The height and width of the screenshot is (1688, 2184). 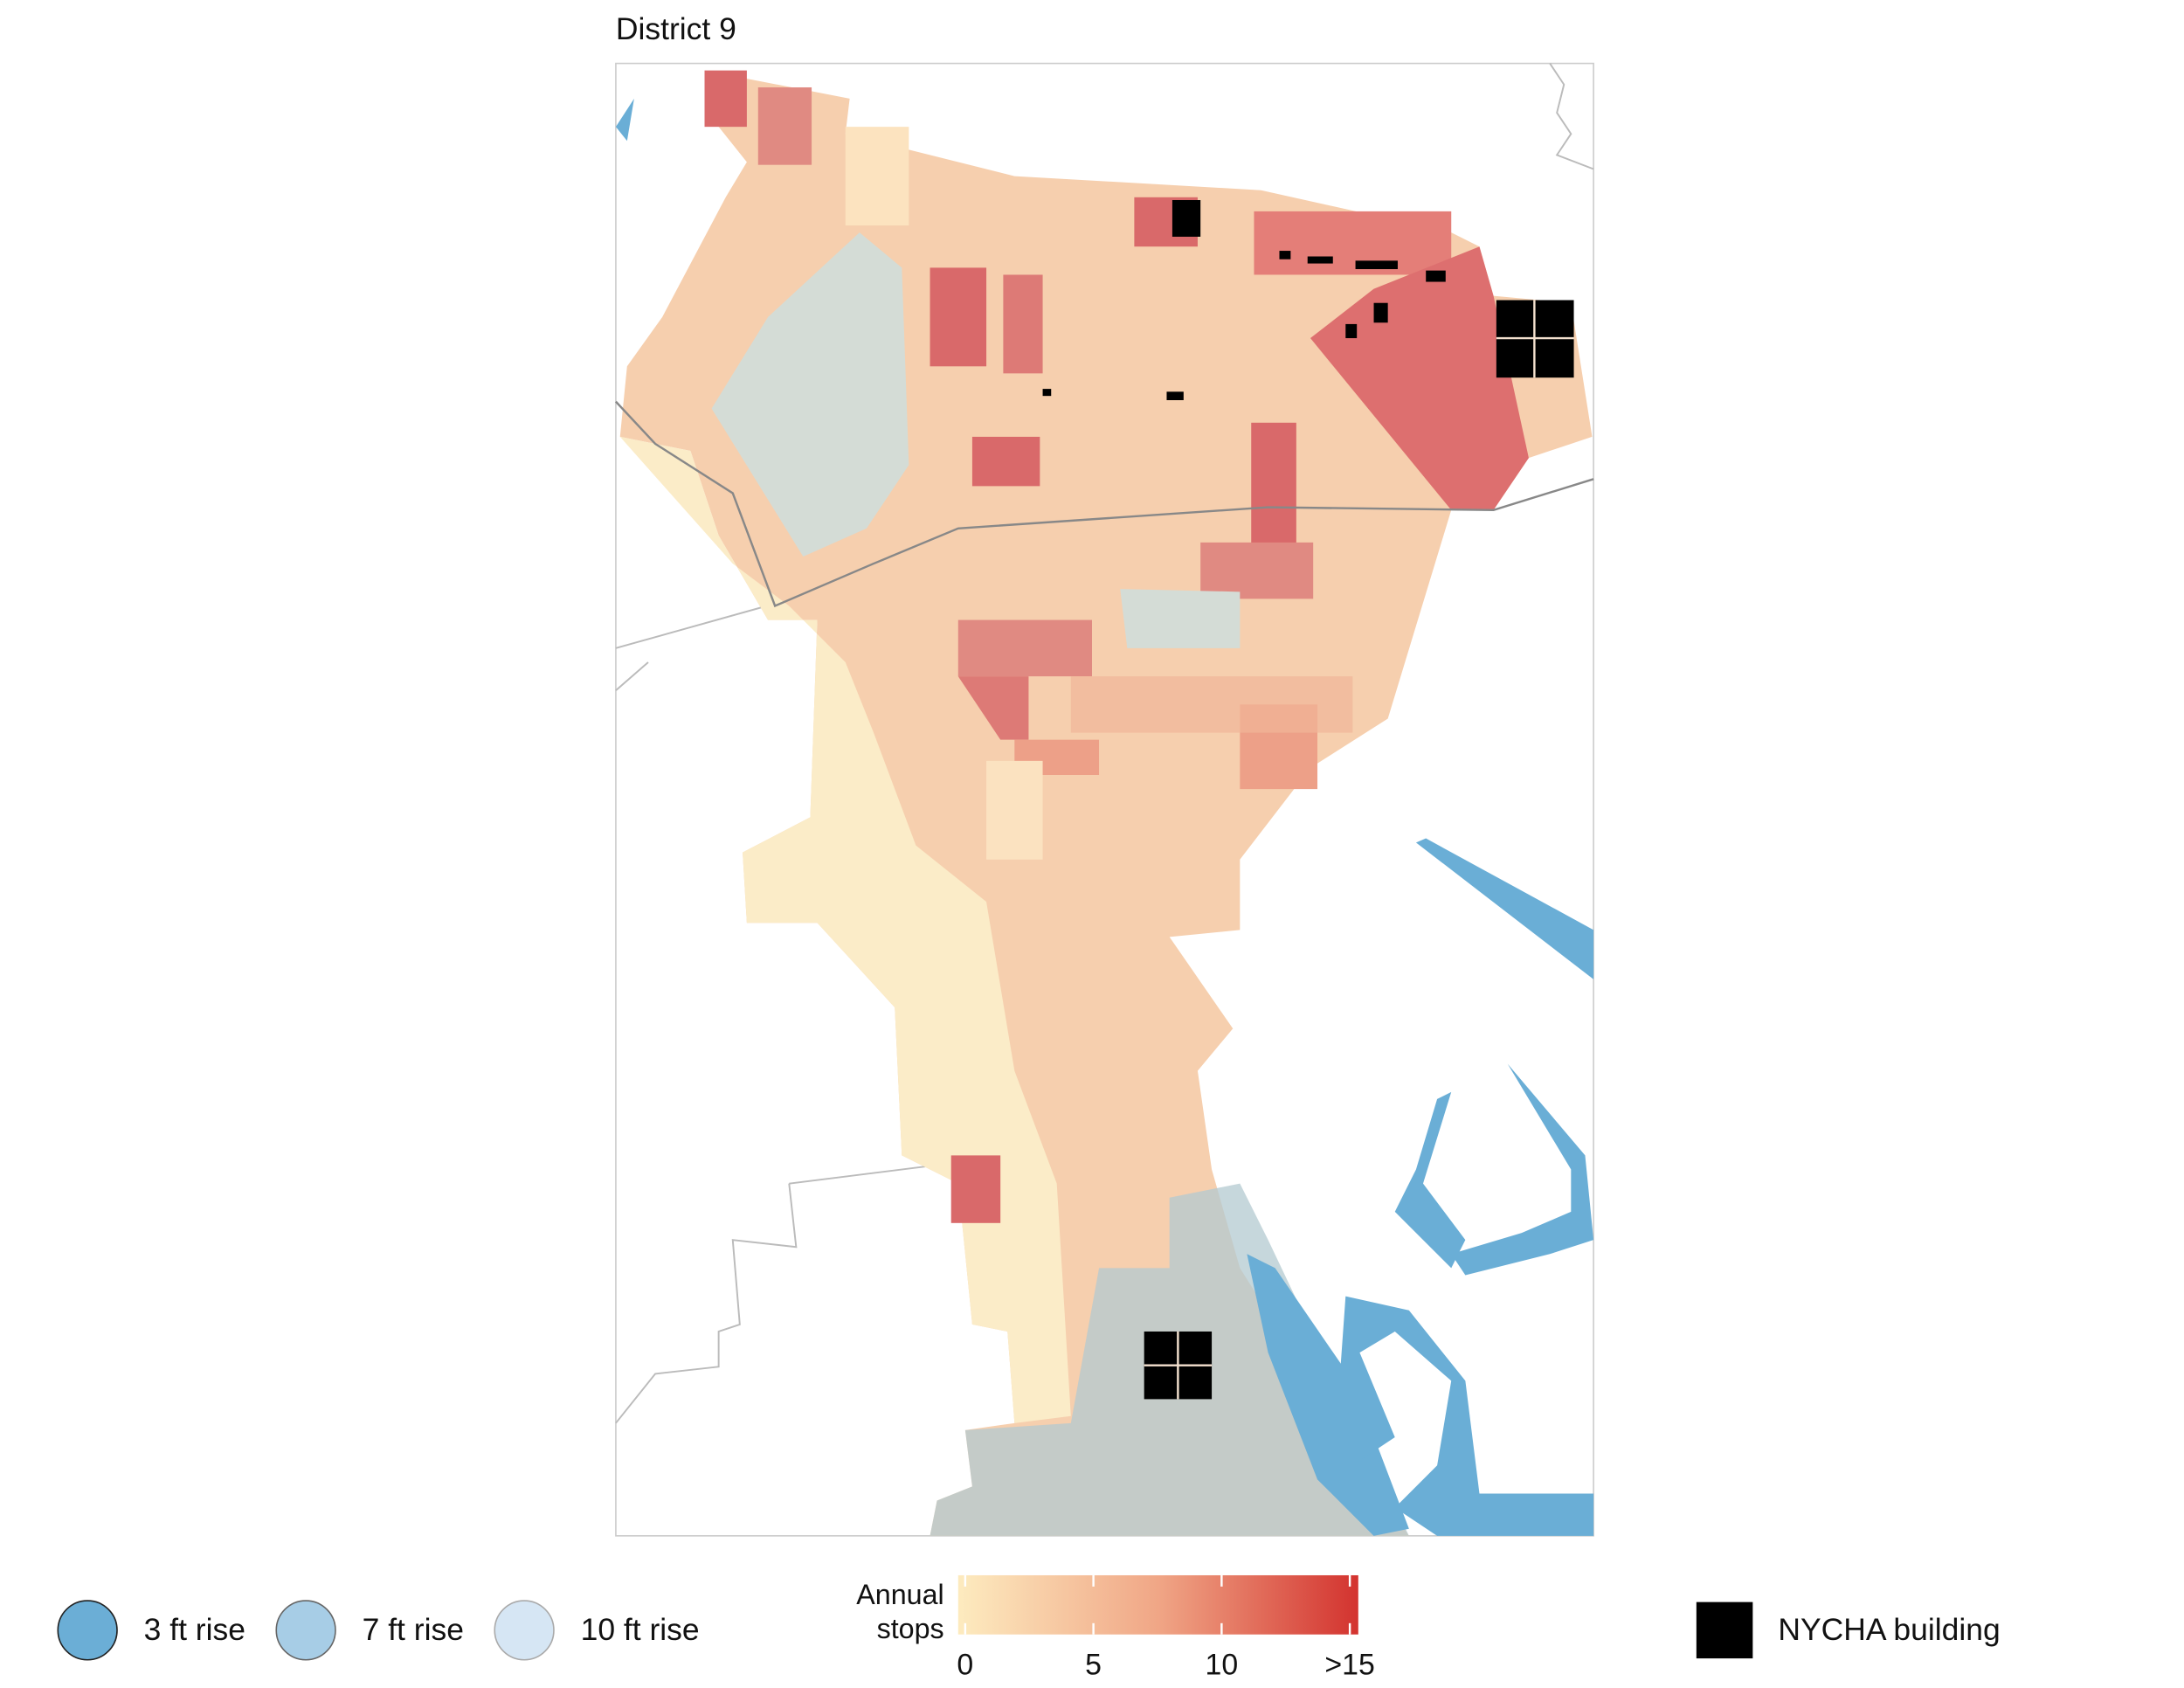 I want to click on legend-label: NYCHA building, so click(x=1889, y=1629).